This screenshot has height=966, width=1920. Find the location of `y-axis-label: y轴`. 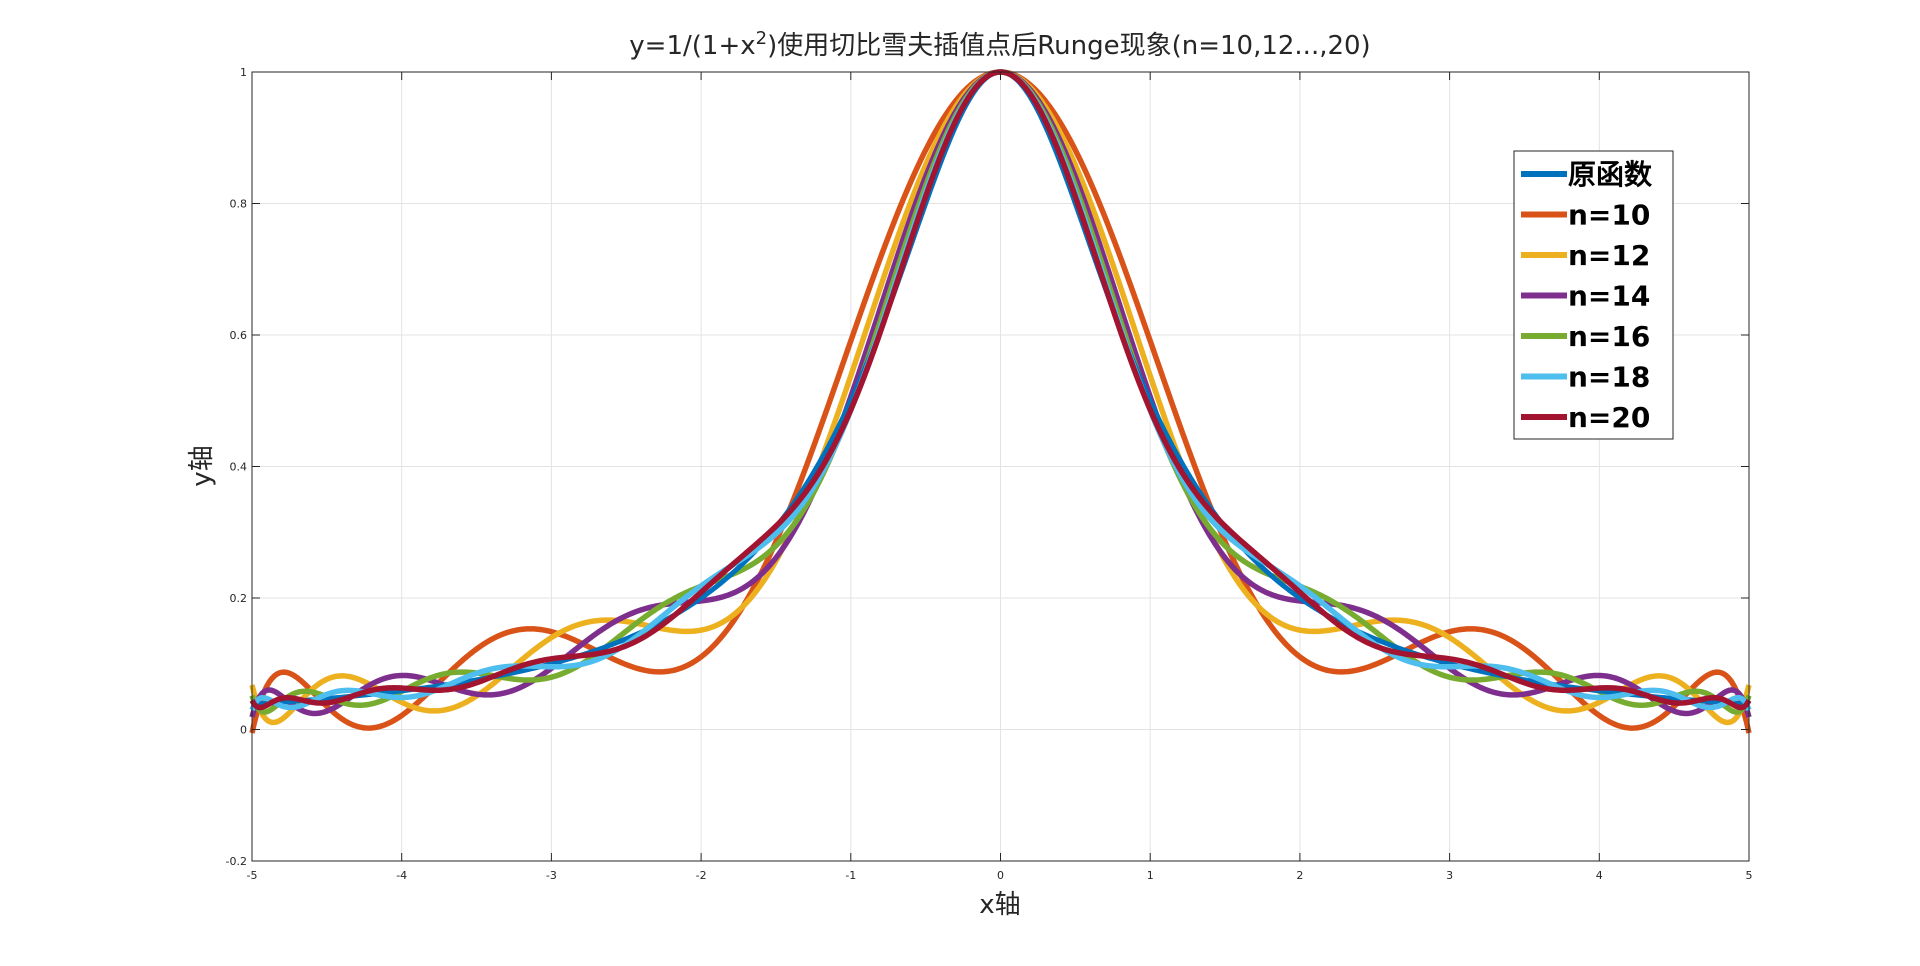

y-axis-label: y轴 is located at coordinates (202, 465).